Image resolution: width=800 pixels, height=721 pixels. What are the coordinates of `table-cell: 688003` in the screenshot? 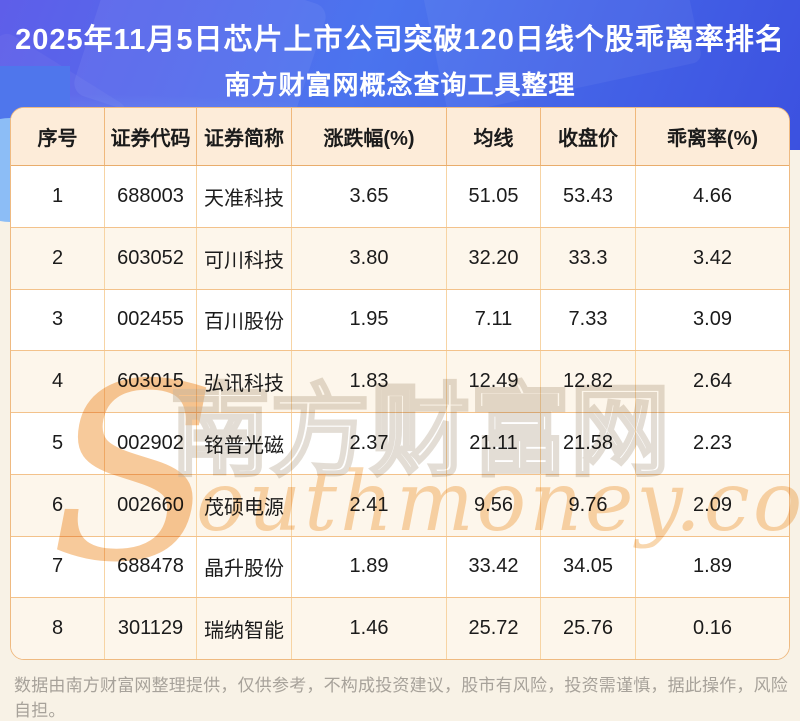 It's located at (151, 196).